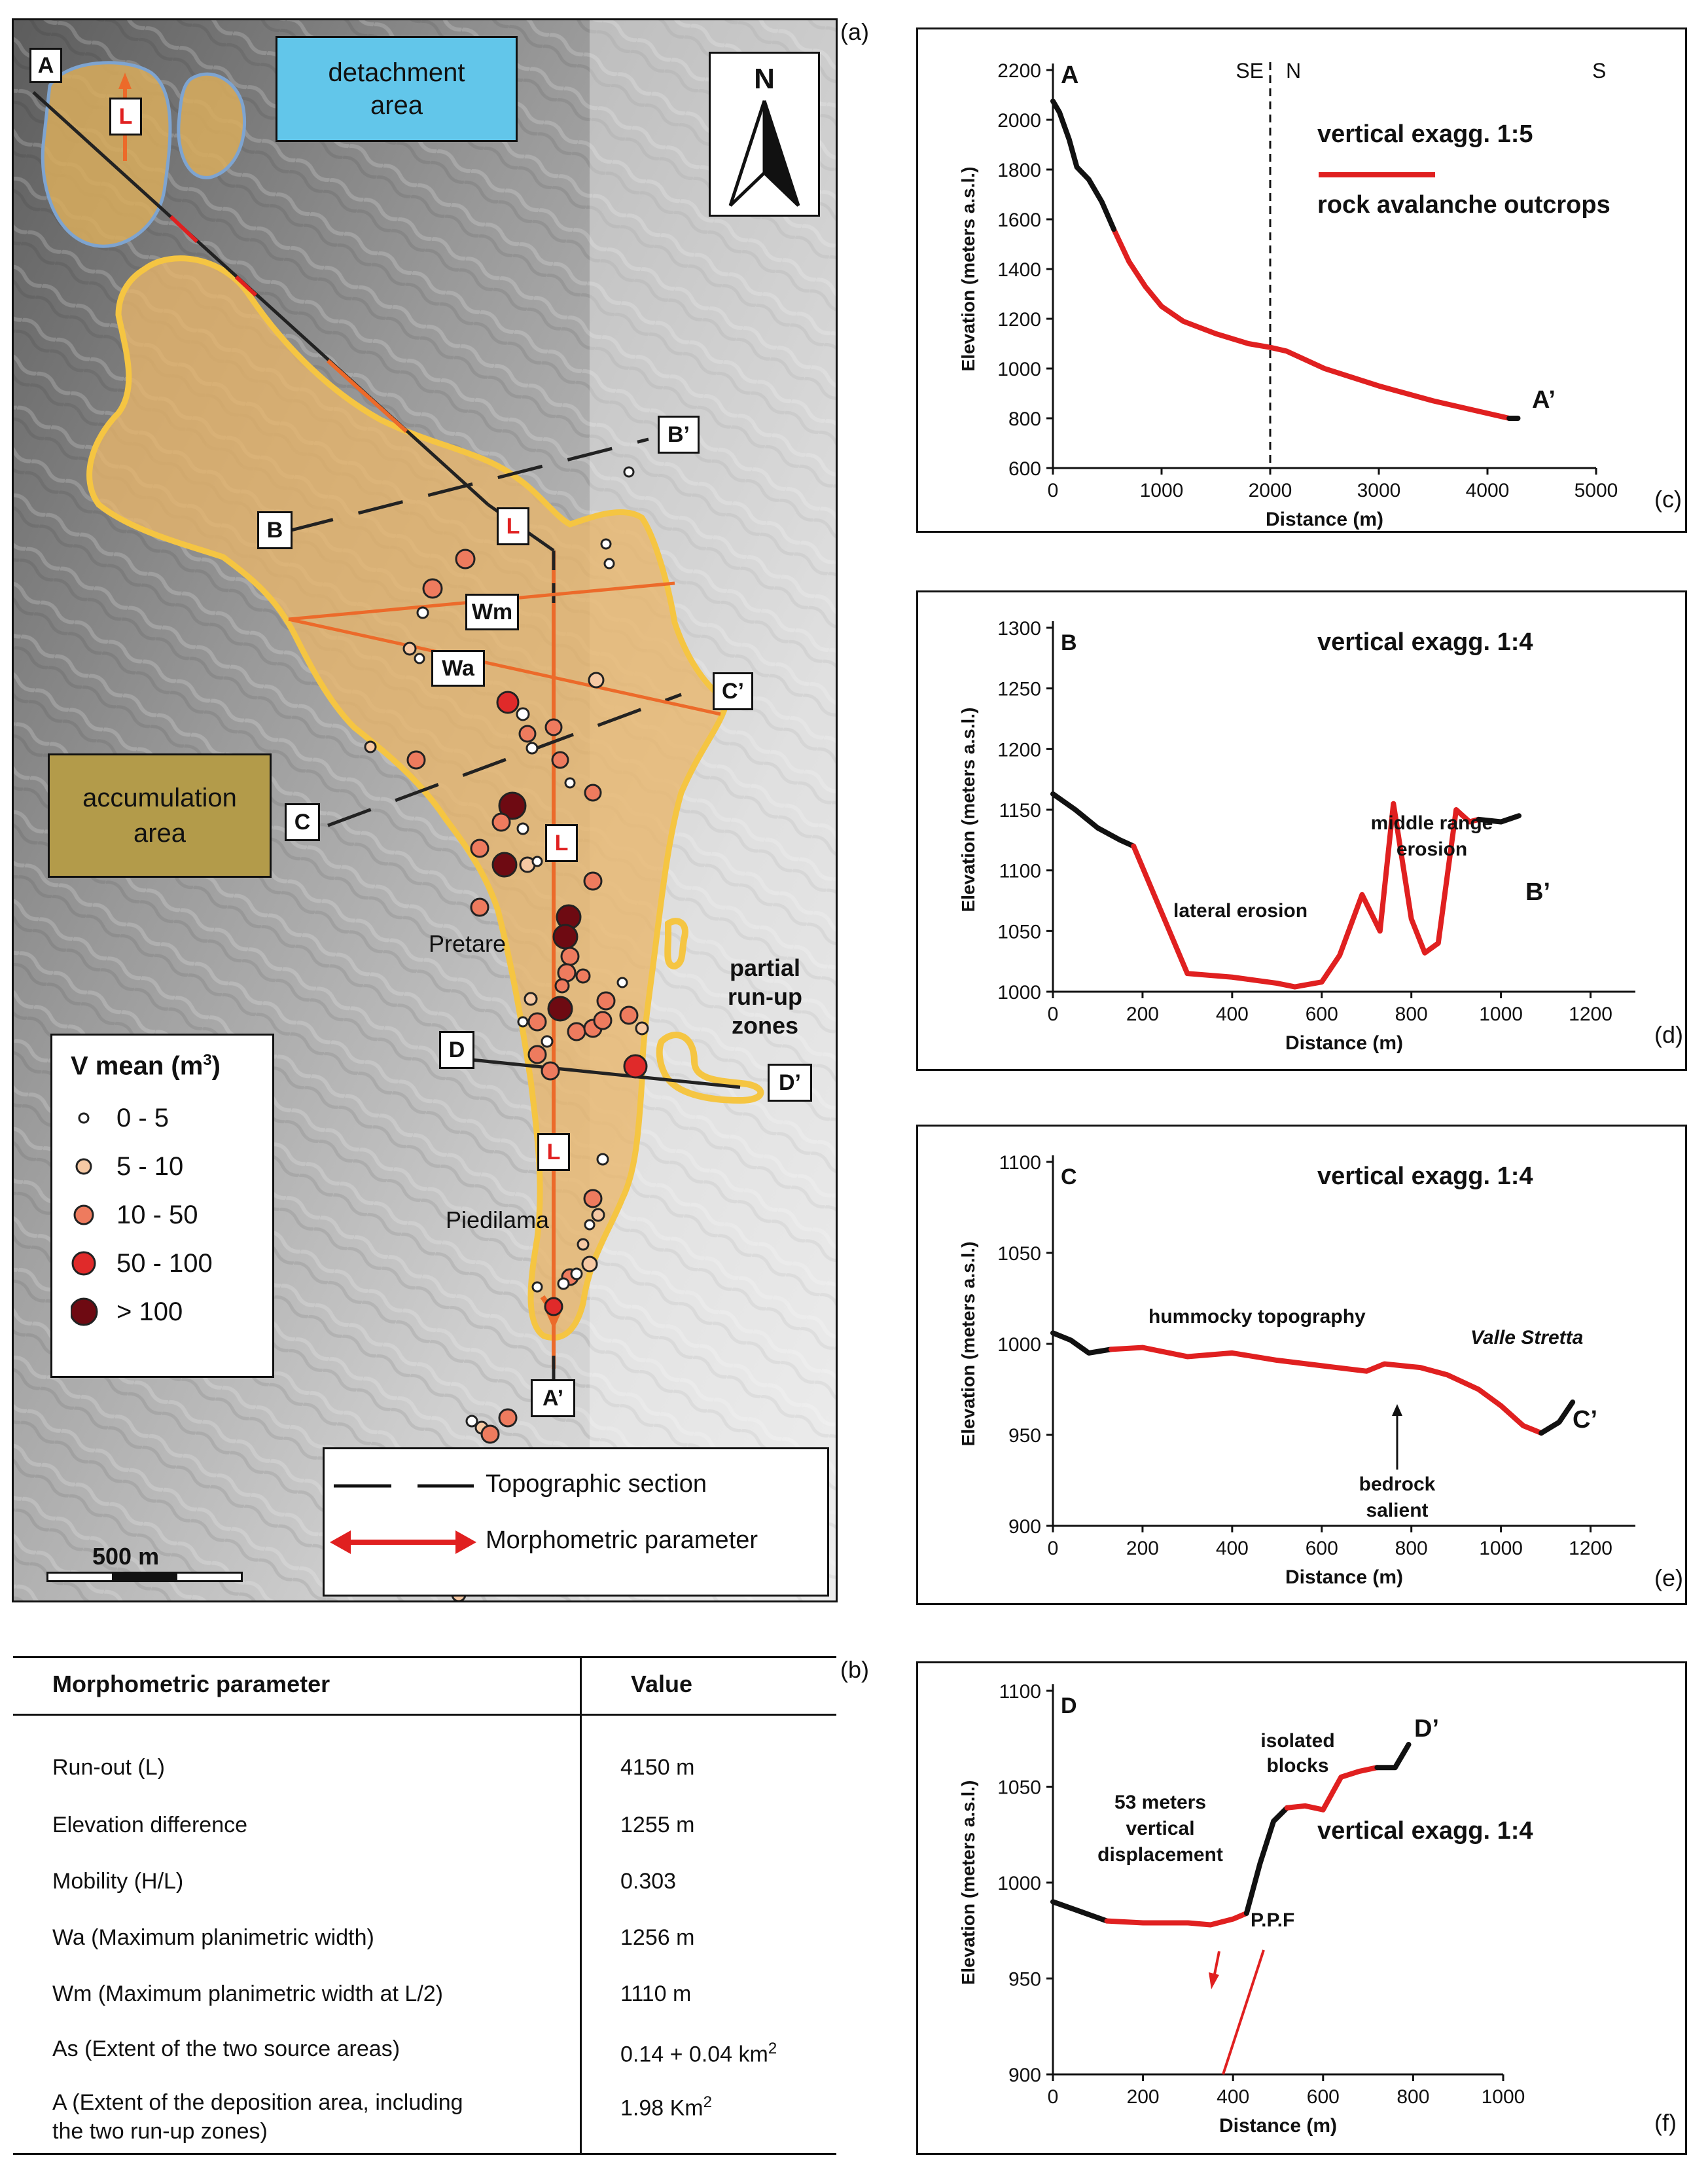 The height and width of the screenshot is (2168, 1708). What do you see at coordinates (424, 1657) in the screenshot?
I see `table-top-rule` at bounding box center [424, 1657].